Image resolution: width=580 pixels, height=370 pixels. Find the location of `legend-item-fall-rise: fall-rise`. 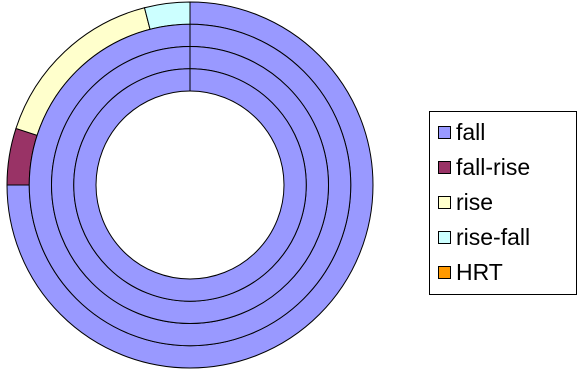

legend-item-fall-rise: fall-rise is located at coordinates (507, 167).